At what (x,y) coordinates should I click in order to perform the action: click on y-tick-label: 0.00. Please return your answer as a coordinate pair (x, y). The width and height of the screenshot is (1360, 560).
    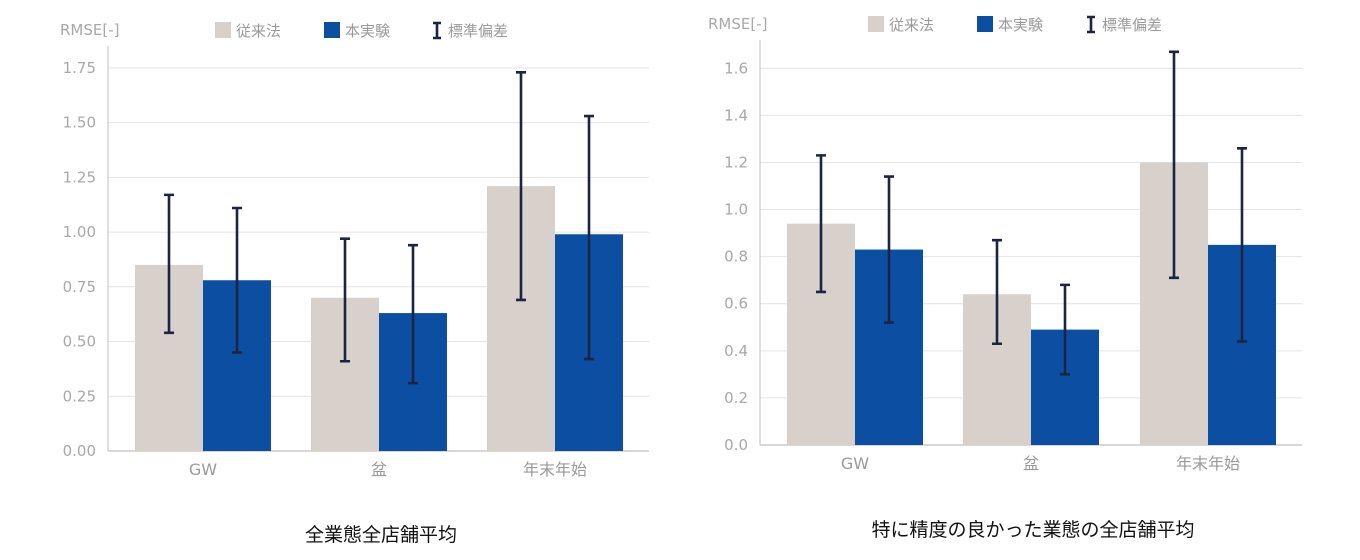
    Looking at the image, I should click on (79, 451).